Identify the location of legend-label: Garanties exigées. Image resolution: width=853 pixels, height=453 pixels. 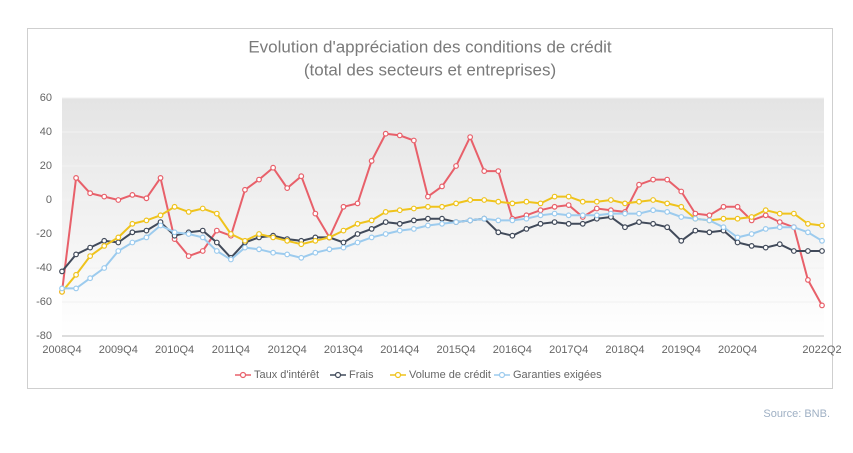
(557, 375).